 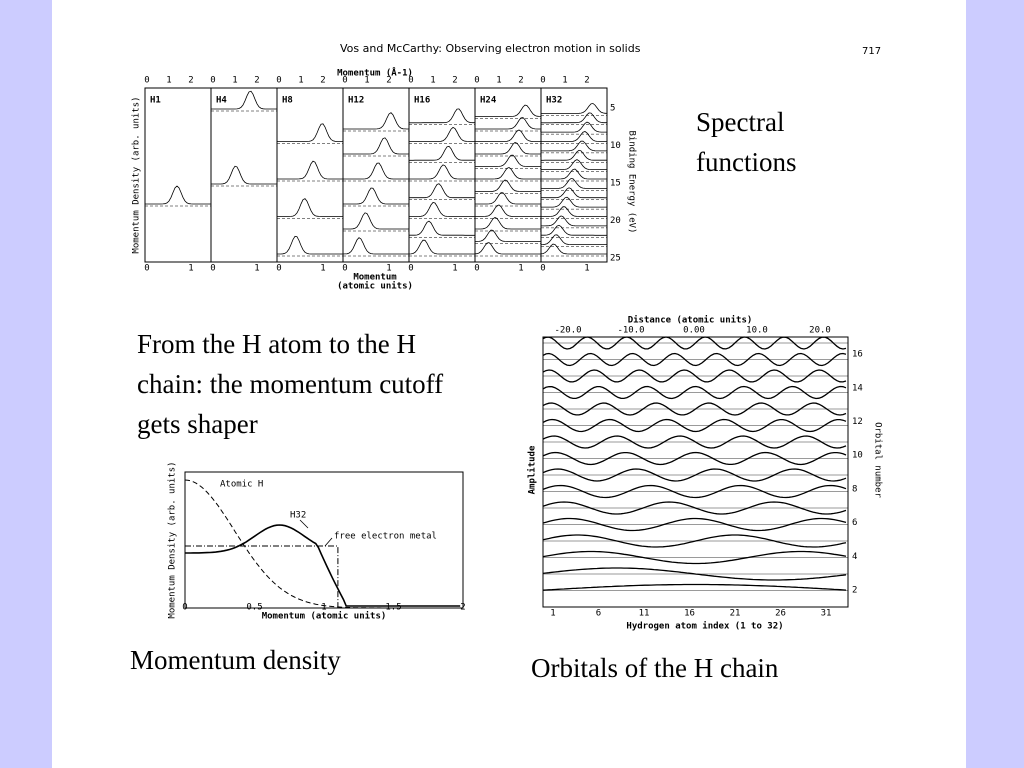 What do you see at coordinates (780, 614) in the screenshot?
I see `tick-label: 26` at bounding box center [780, 614].